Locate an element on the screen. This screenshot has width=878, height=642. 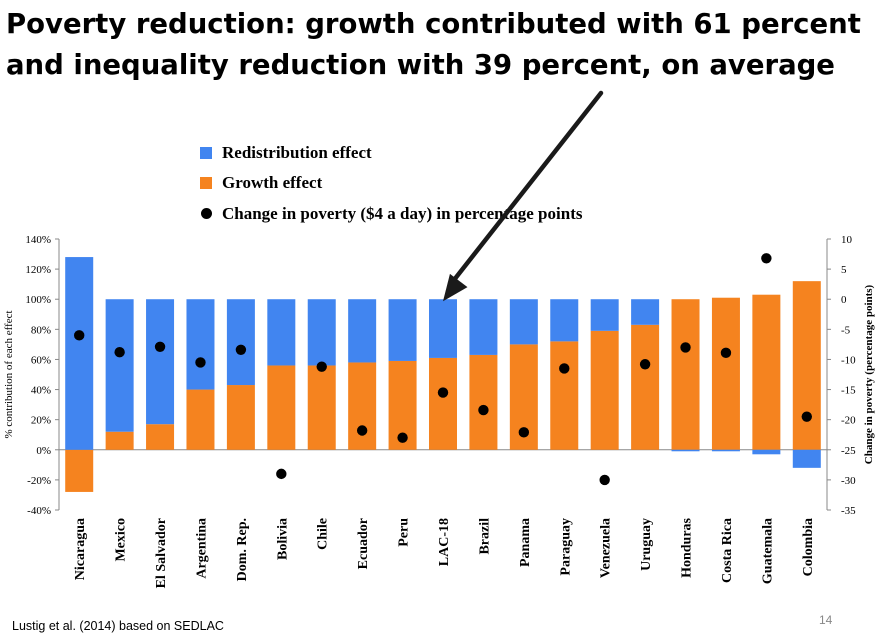
arrow-head is located at coordinates (455, 287).